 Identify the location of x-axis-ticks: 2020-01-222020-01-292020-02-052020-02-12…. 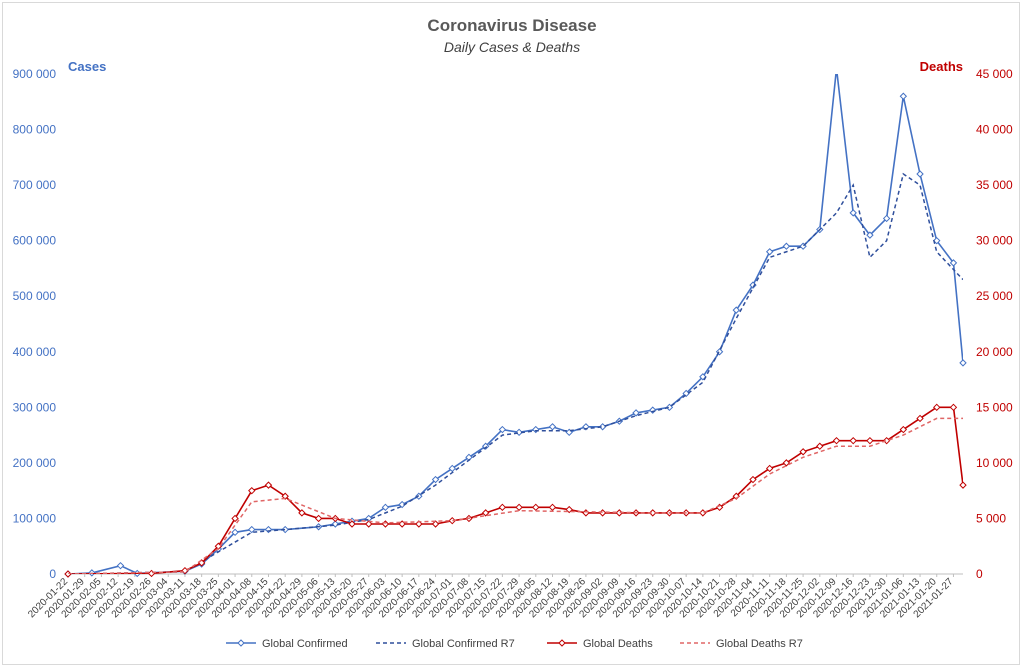
(491, 597).